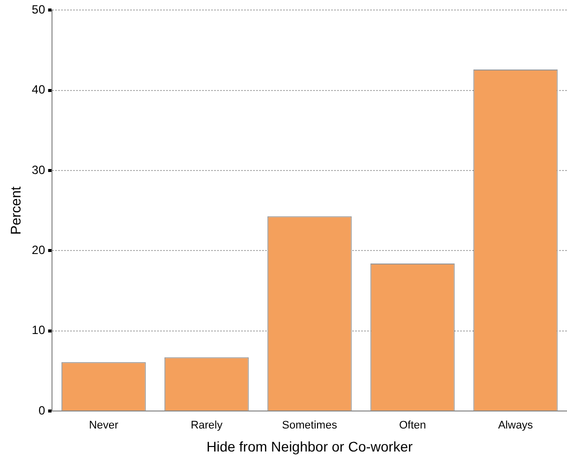 This screenshot has width=567, height=464. What do you see at coordinates (15, 210) in the screenshot?
I see `y-axis-title: Percent` at bounding box center [15, 210].